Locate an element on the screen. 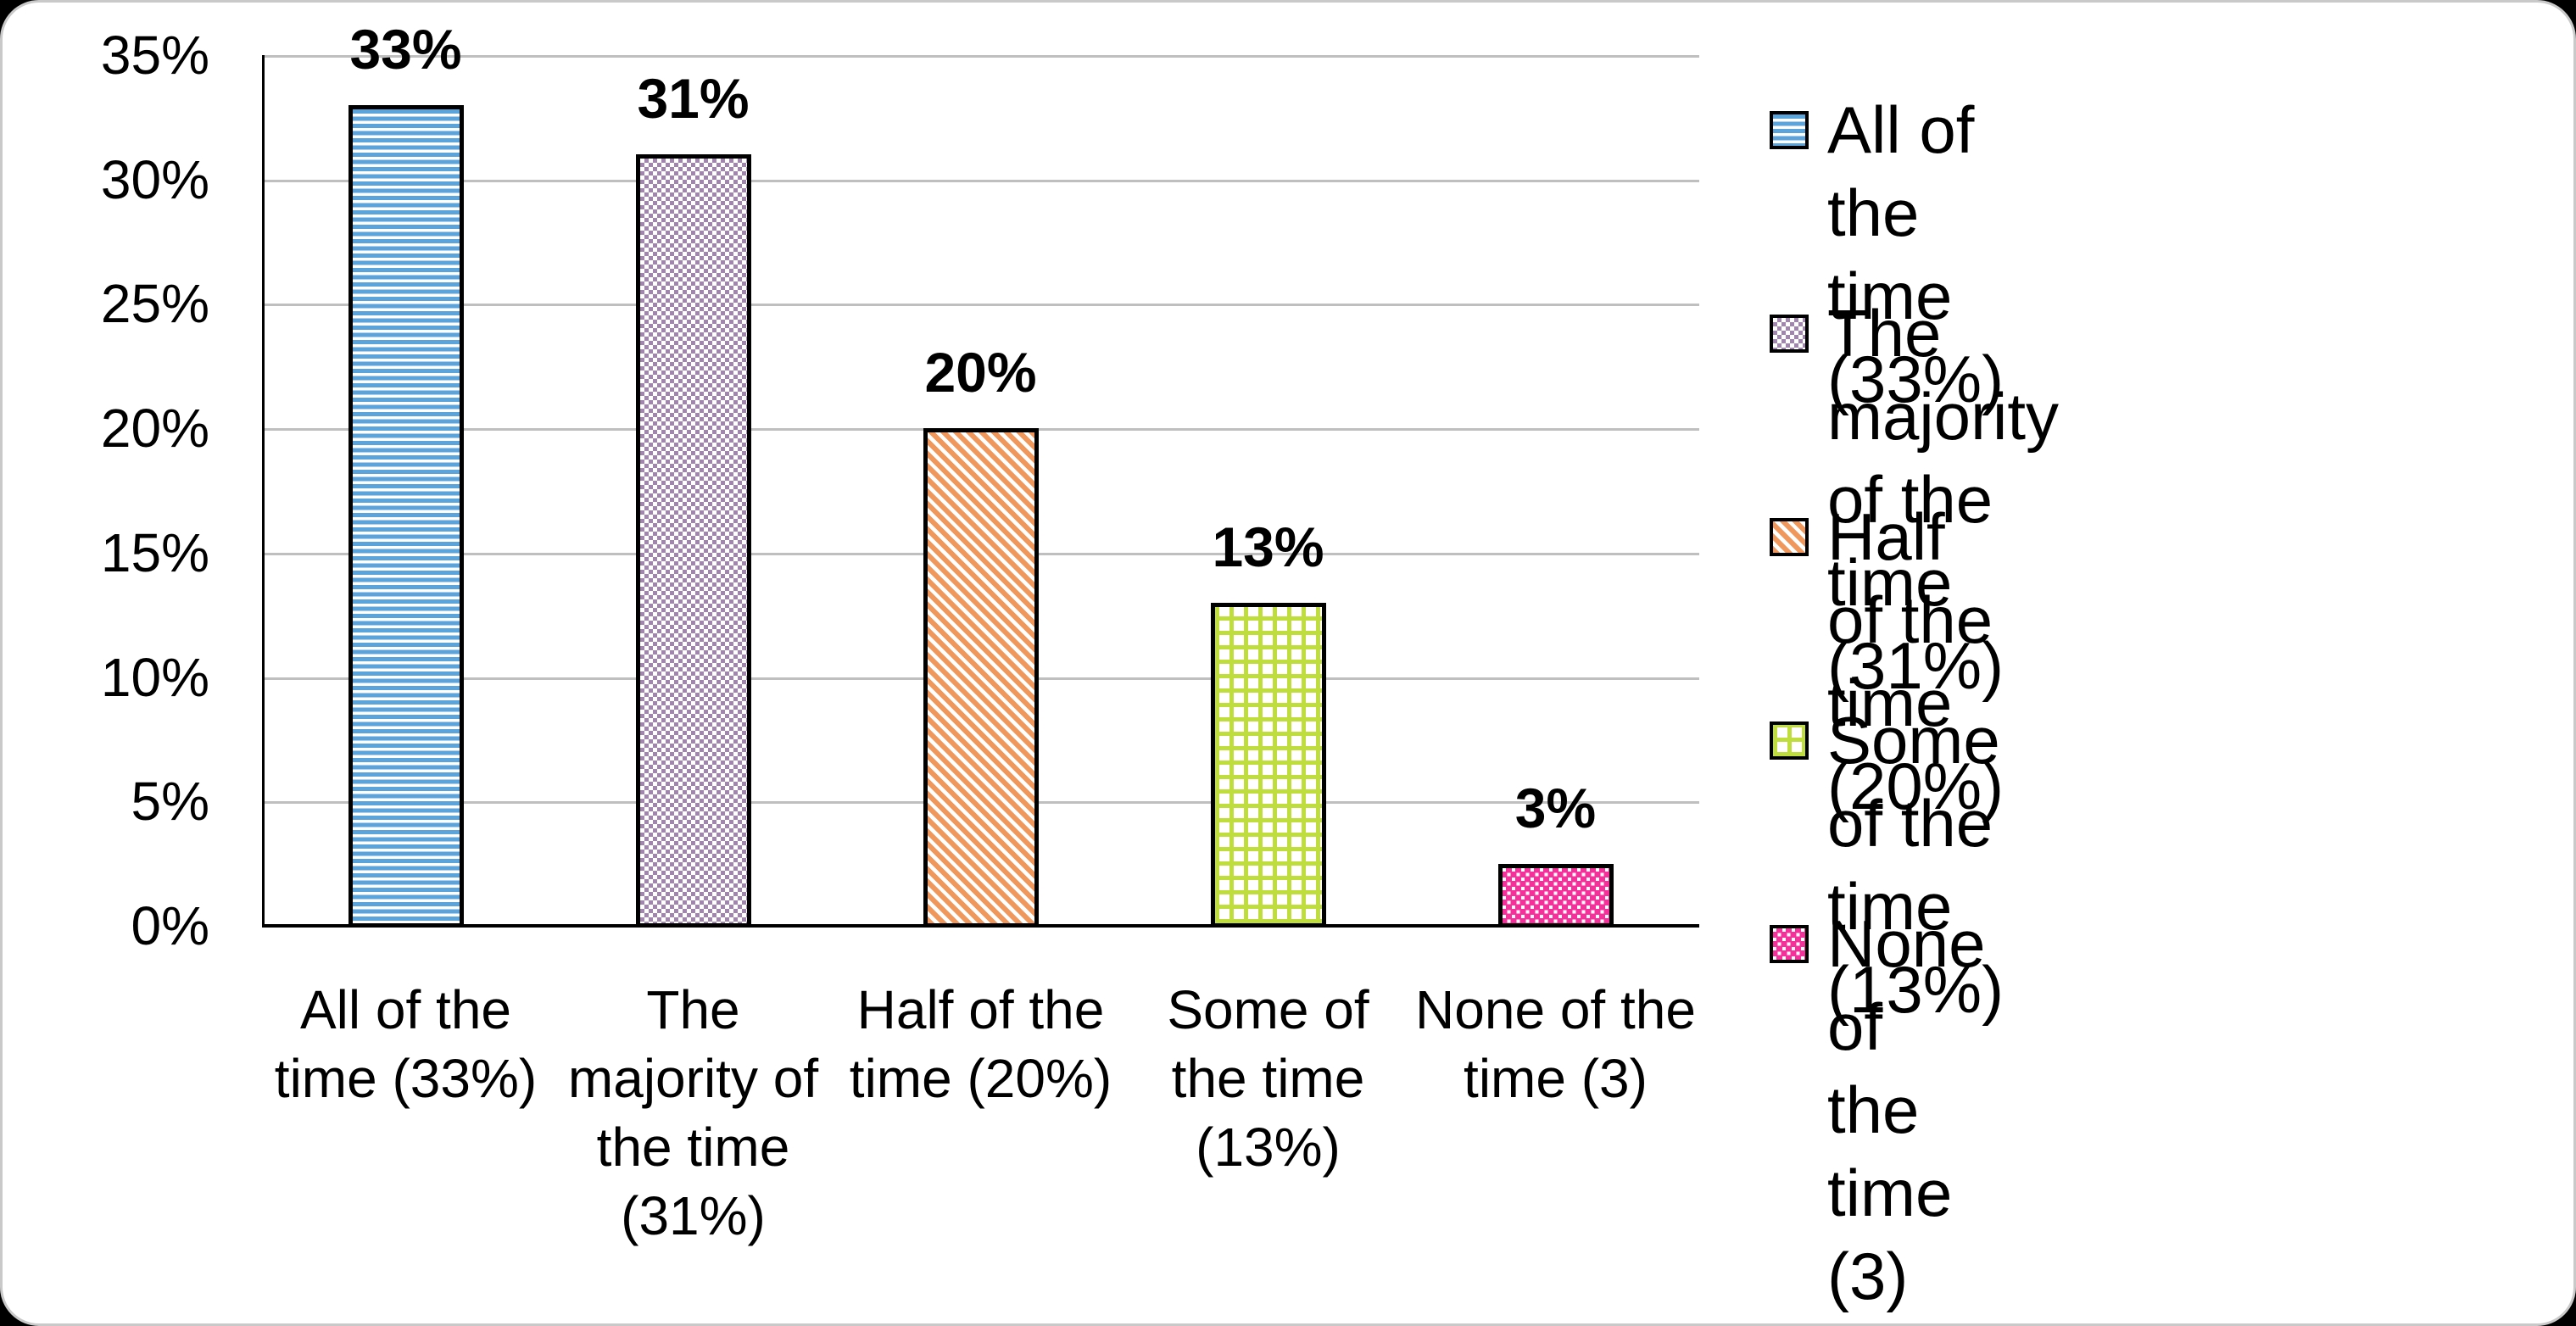 This screenshot has height=1326, width=2576. legend-label-2: The majority of the time (31%) is located at coordinates (1943, 499).